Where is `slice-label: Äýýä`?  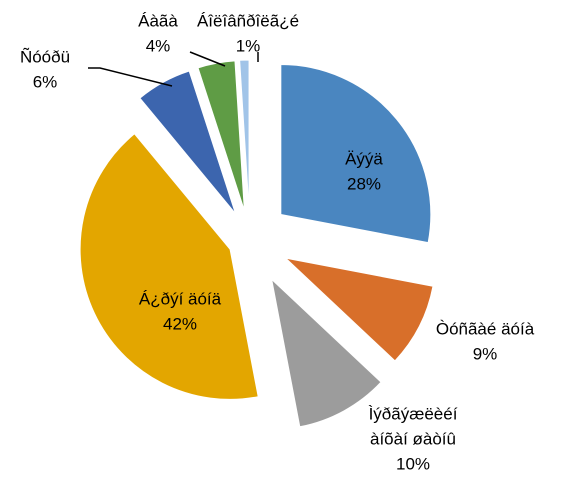
slice-label: Äýýä is located at coordinates (364, 158).